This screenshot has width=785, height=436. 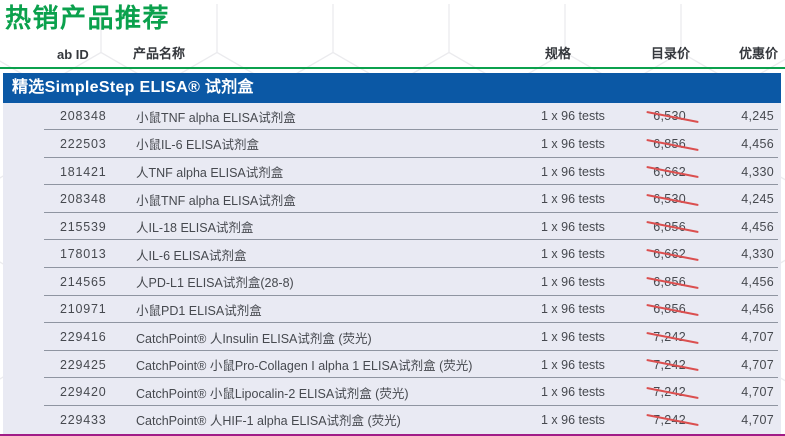 I want to click on product-name-cell: 小鼠IL-6 ELISA试剂盒, so click(x=197, y=145).